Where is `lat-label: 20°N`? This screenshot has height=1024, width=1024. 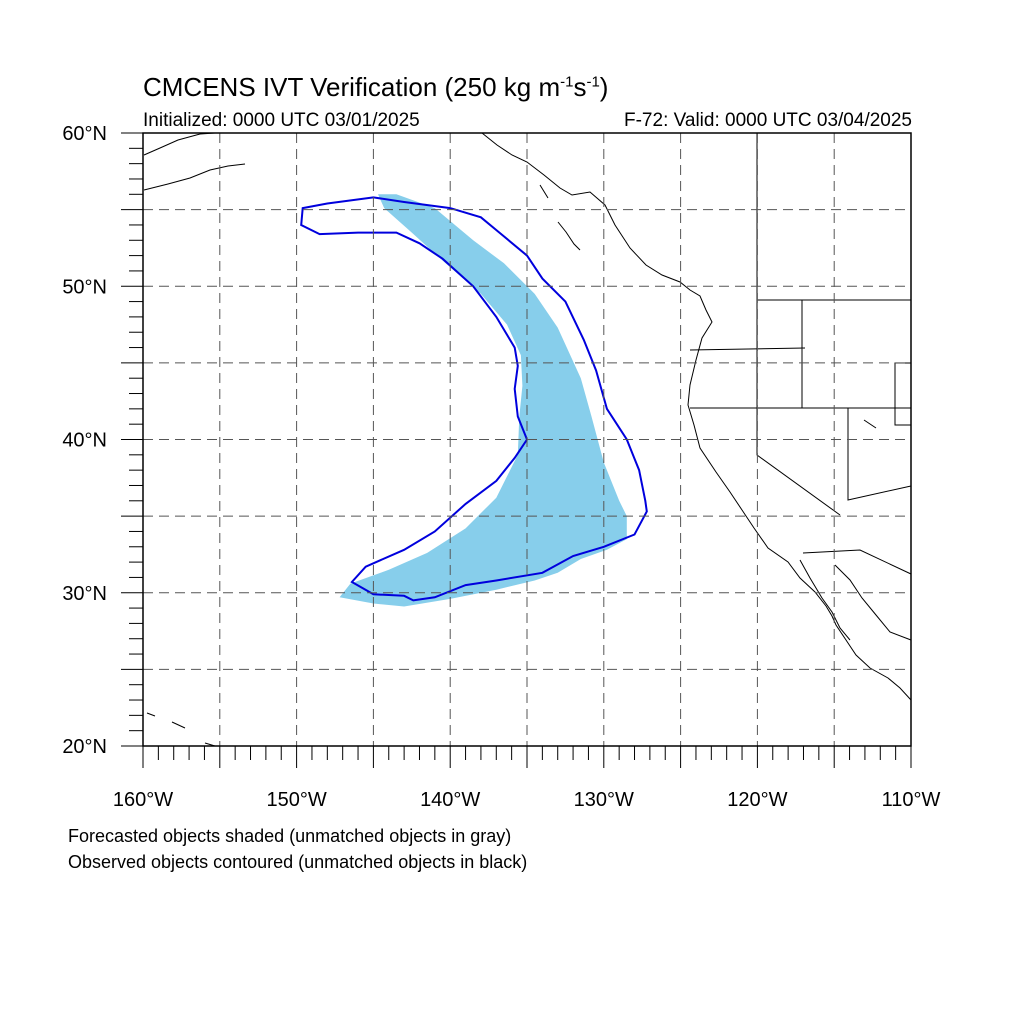
lat-label: 20°N is located at coordinates (84, 747).